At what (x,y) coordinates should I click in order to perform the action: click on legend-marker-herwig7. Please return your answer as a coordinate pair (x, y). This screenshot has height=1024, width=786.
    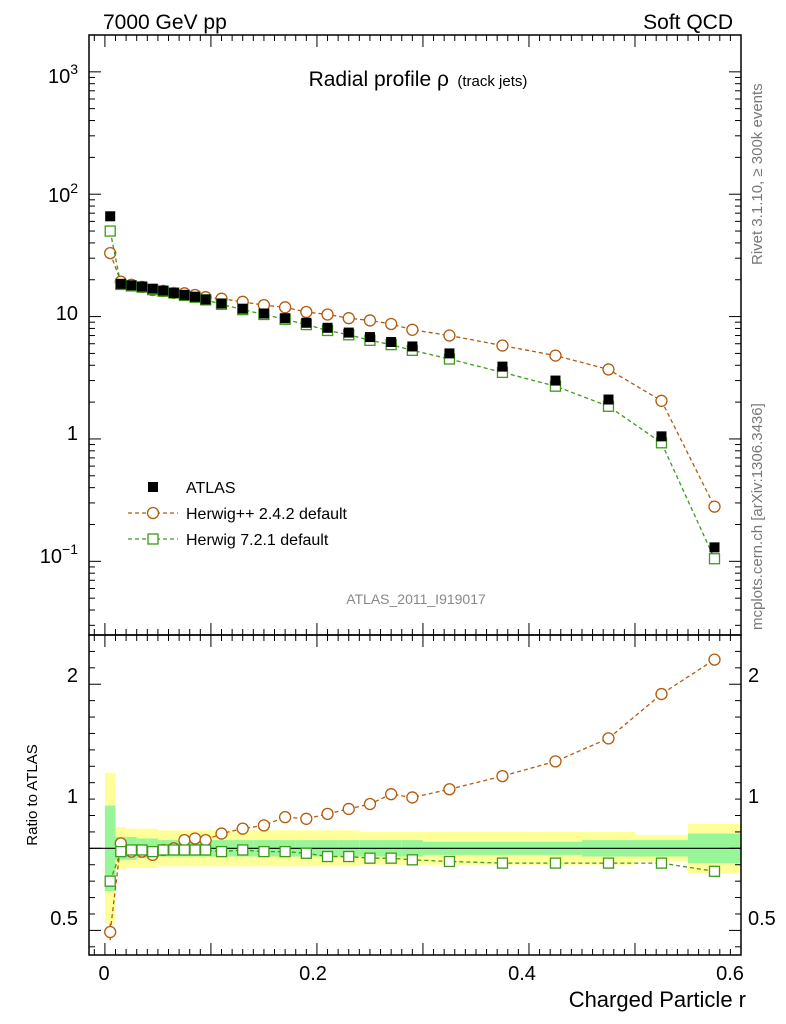
    Looking at the image, I should click on (153, 539).